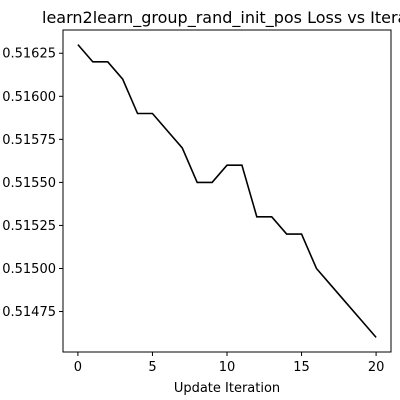  I want to click on y-tick-label: 0.51475, so click(29, 312).